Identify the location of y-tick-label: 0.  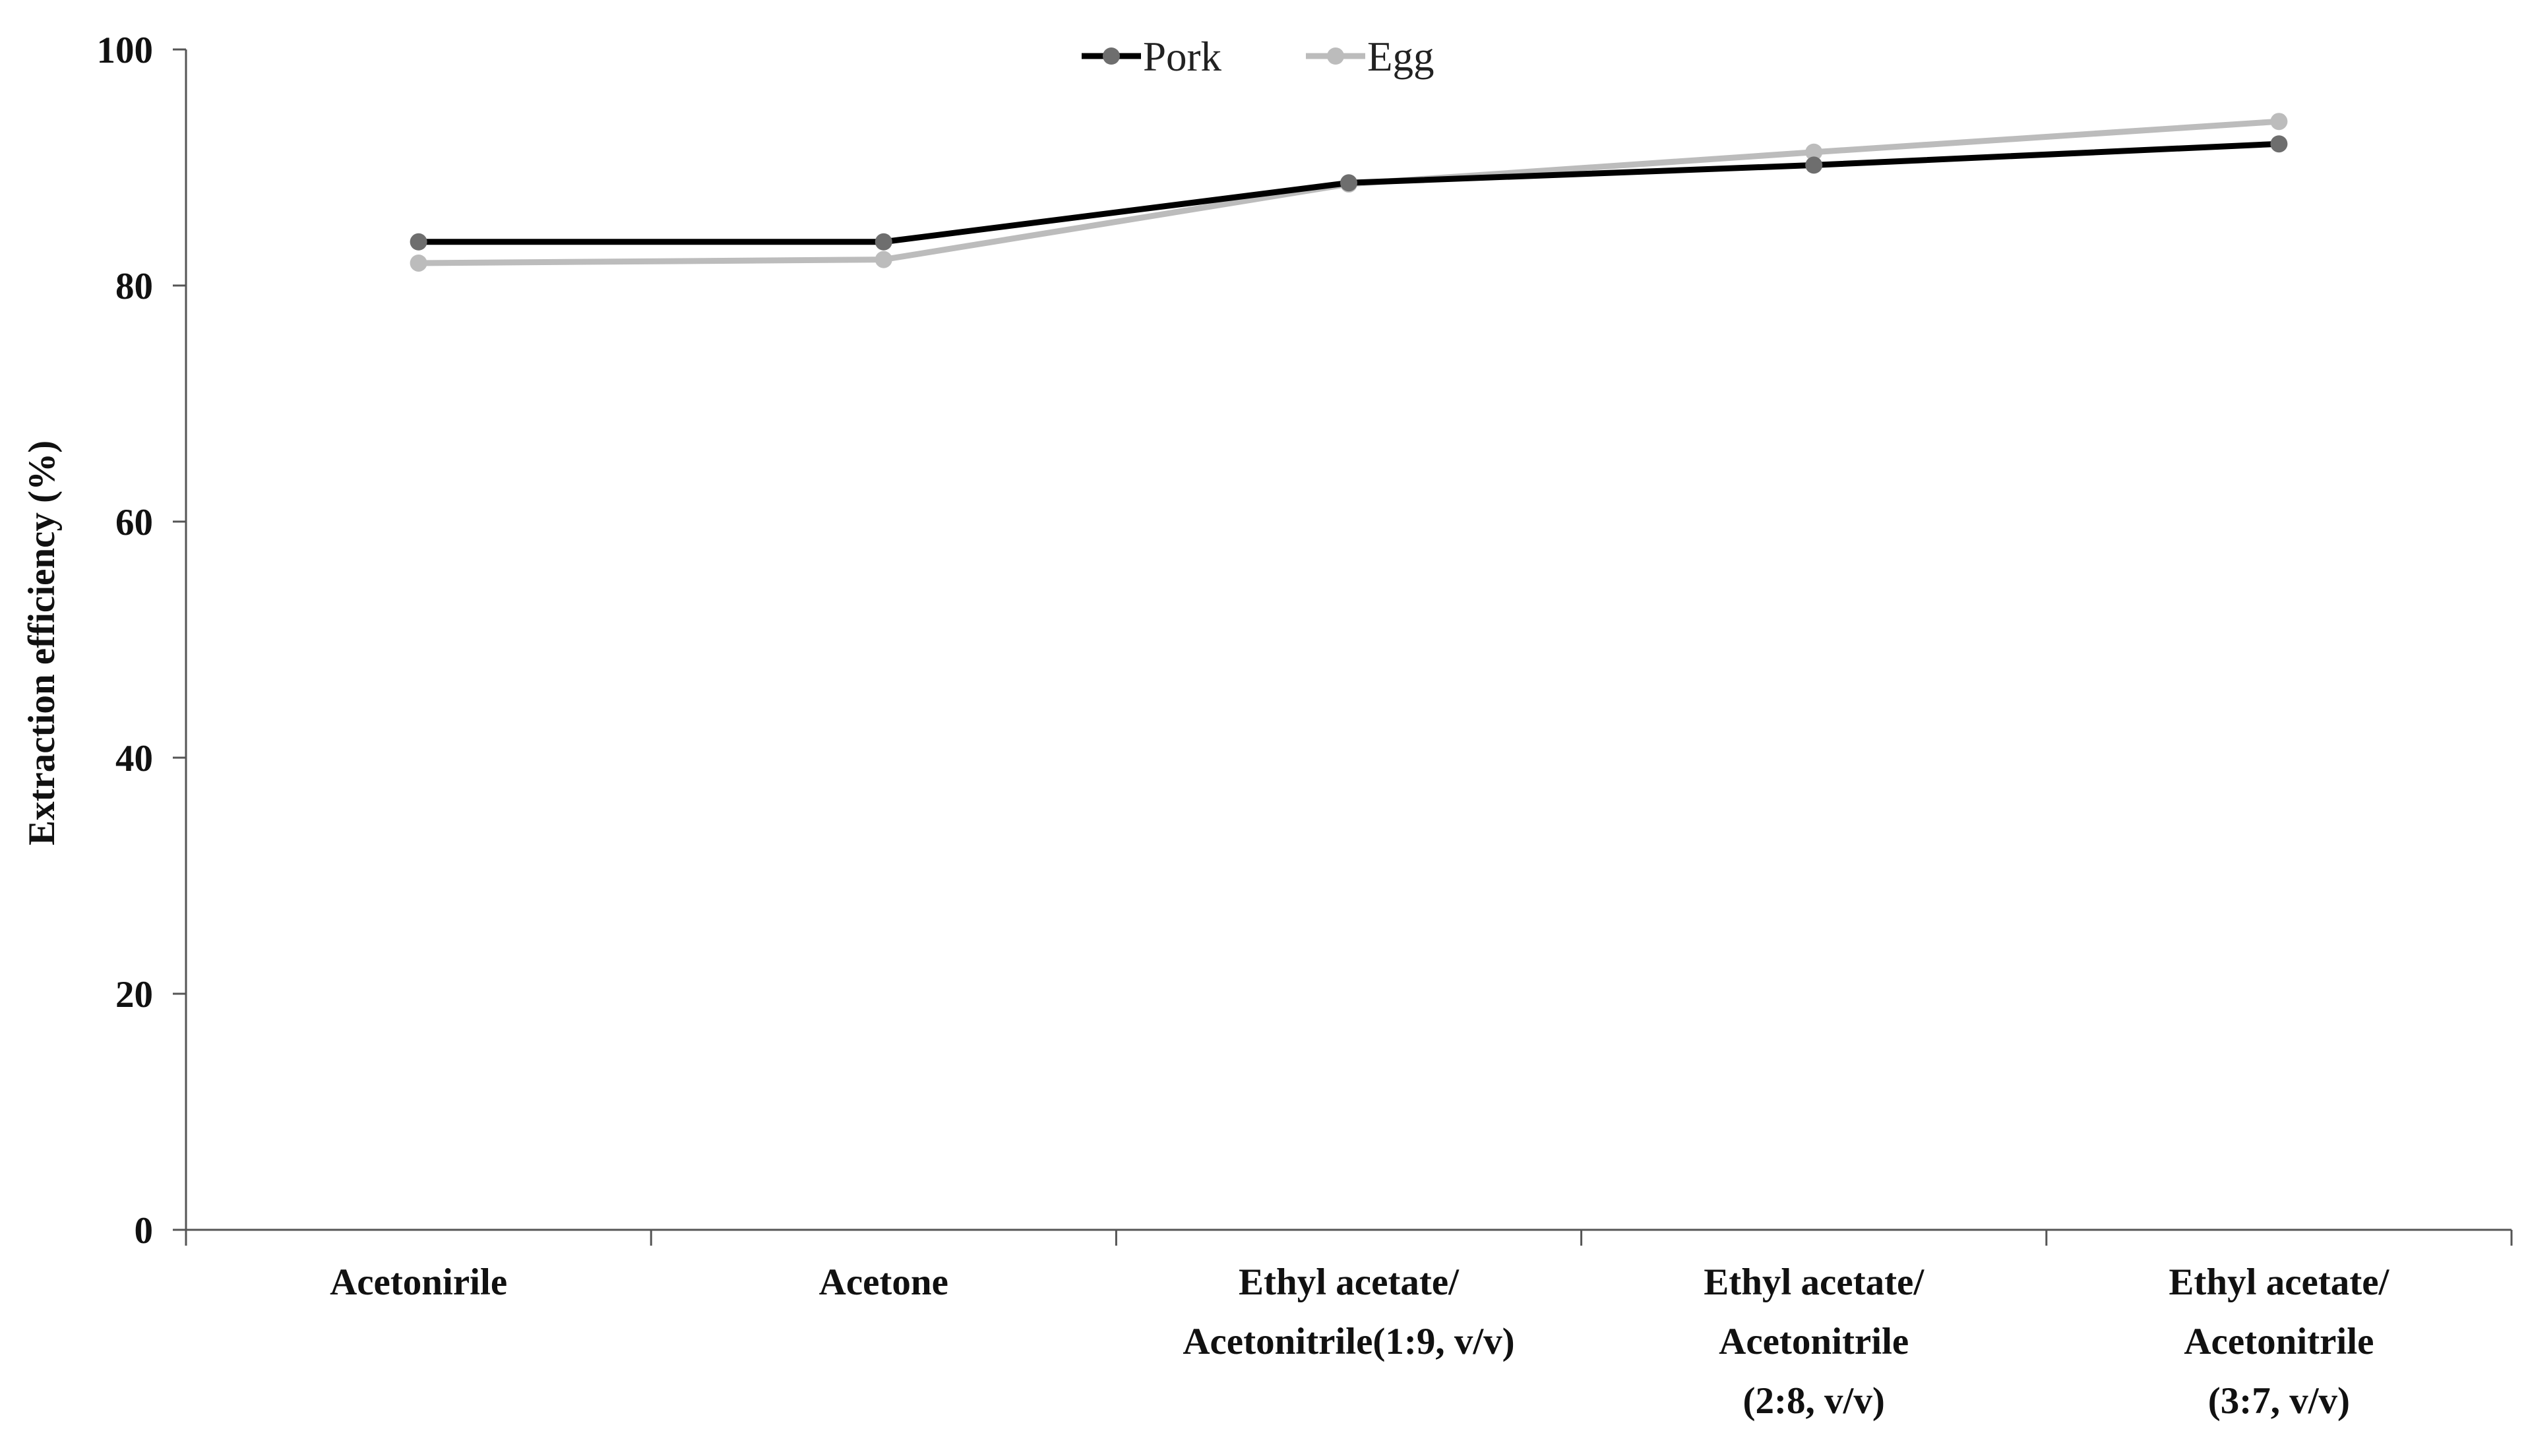
(144, 1231).